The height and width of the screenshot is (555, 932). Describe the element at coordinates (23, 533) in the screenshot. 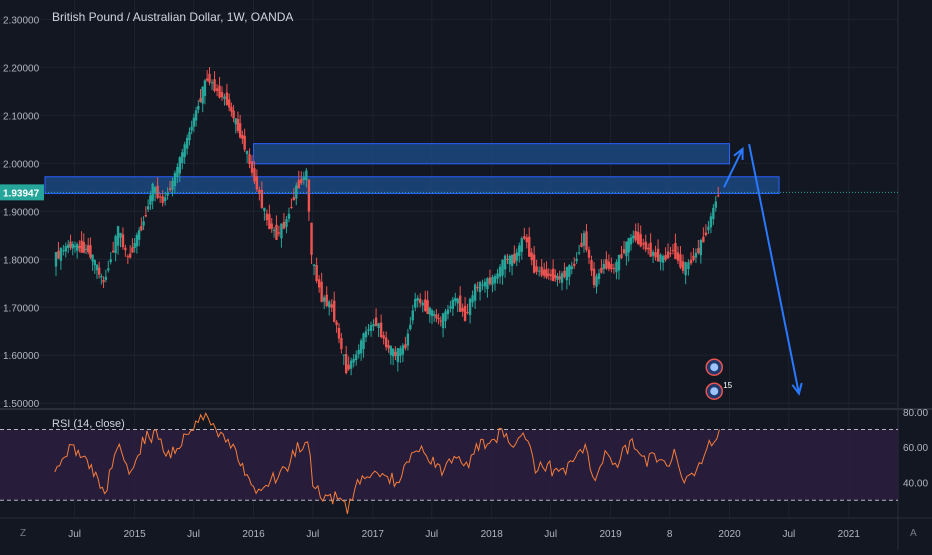

I see `time-zoom-button: Z` at that location.